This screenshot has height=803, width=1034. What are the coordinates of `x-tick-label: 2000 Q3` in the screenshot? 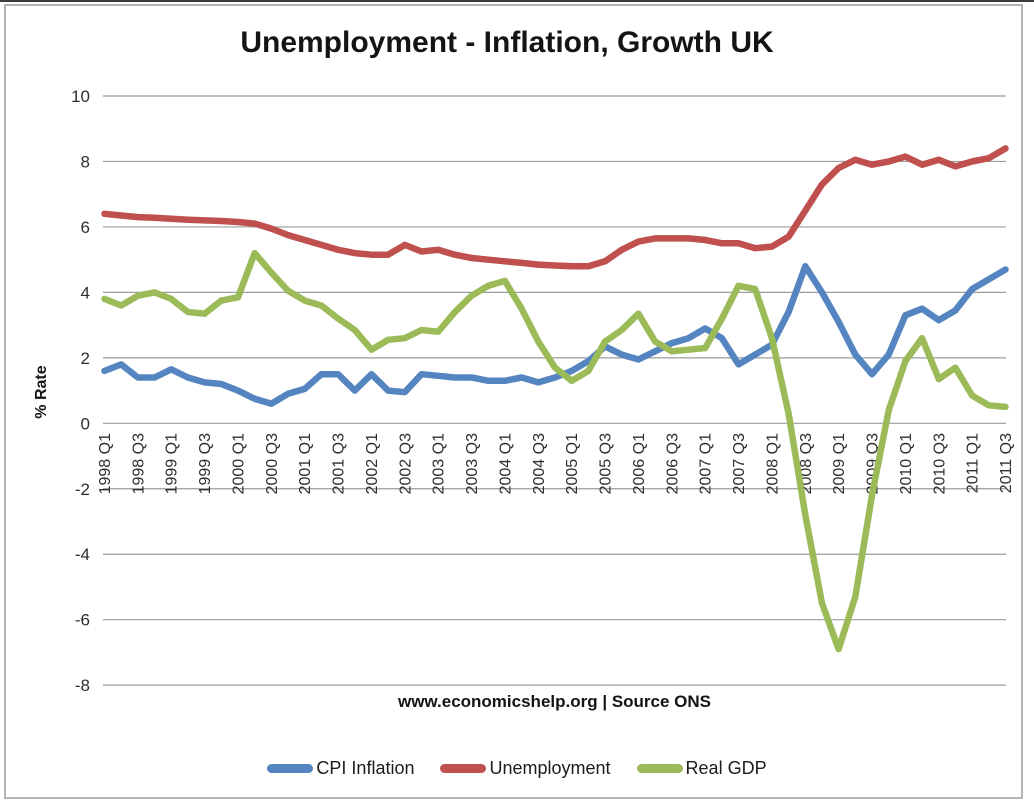 It's located at (272, 463).